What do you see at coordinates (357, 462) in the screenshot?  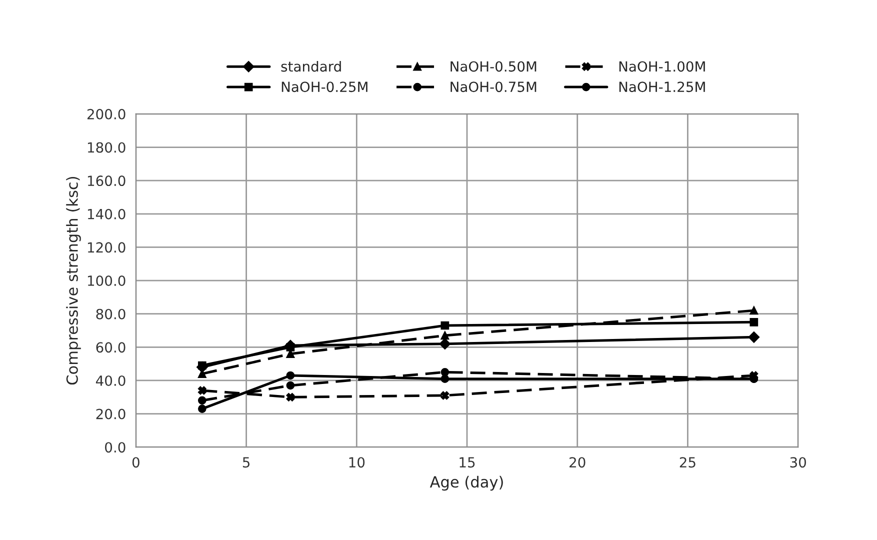 I see `x-tick-label: 10` at bounding box center [357, 462].